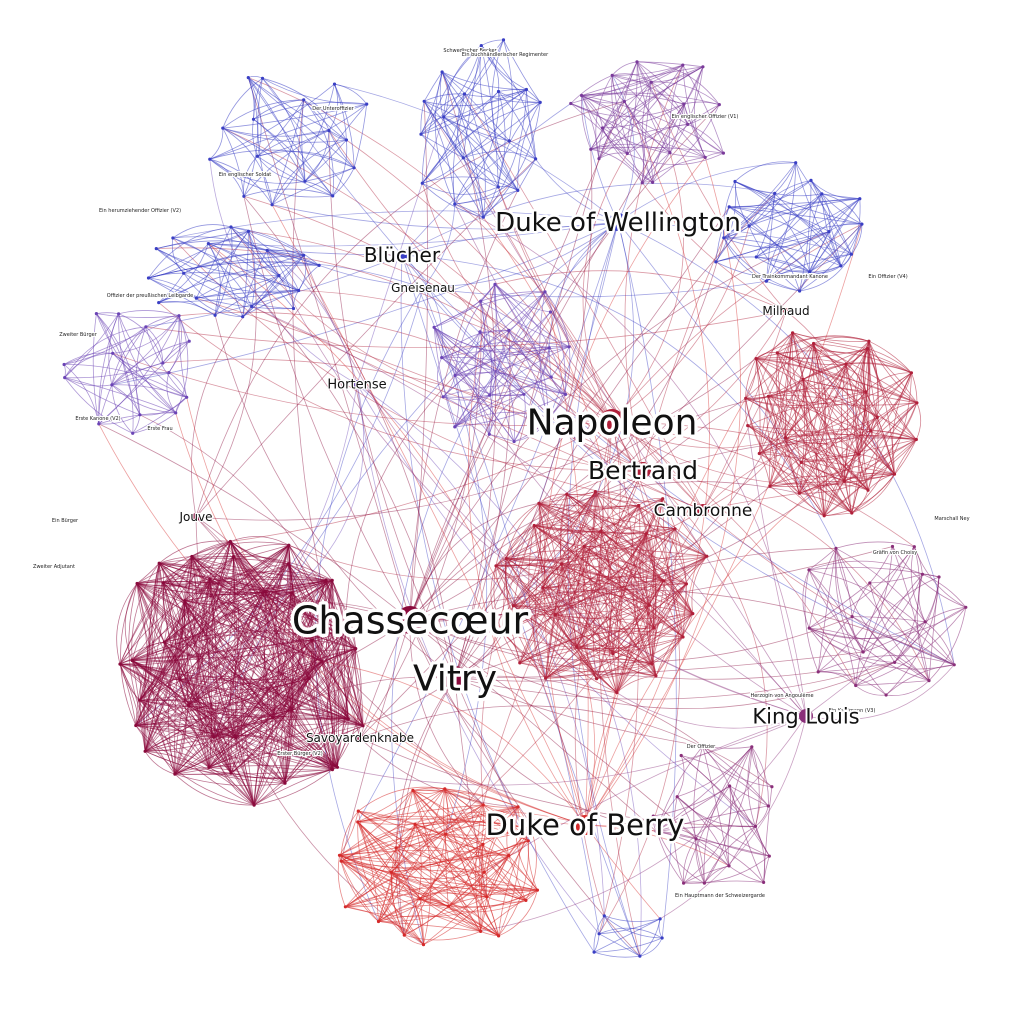  Describe the element at coordinates (618, 223) in the screenshot. I see `node-label: Duke of Wellington` at that location.